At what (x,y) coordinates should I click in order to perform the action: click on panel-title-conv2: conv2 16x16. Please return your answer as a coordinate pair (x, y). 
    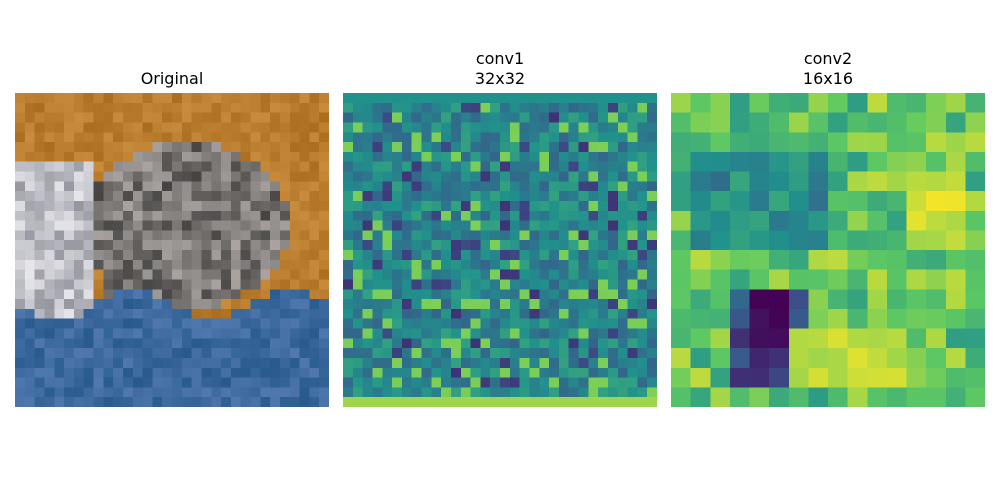
    Looking at the image, I should click on (828, 68).